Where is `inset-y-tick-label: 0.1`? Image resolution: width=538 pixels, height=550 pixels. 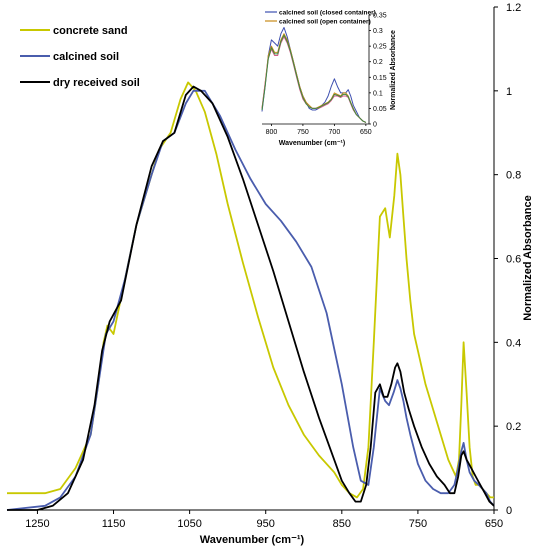
inset-y-tick-label: 0.1 is located at coordinates (378, 93).